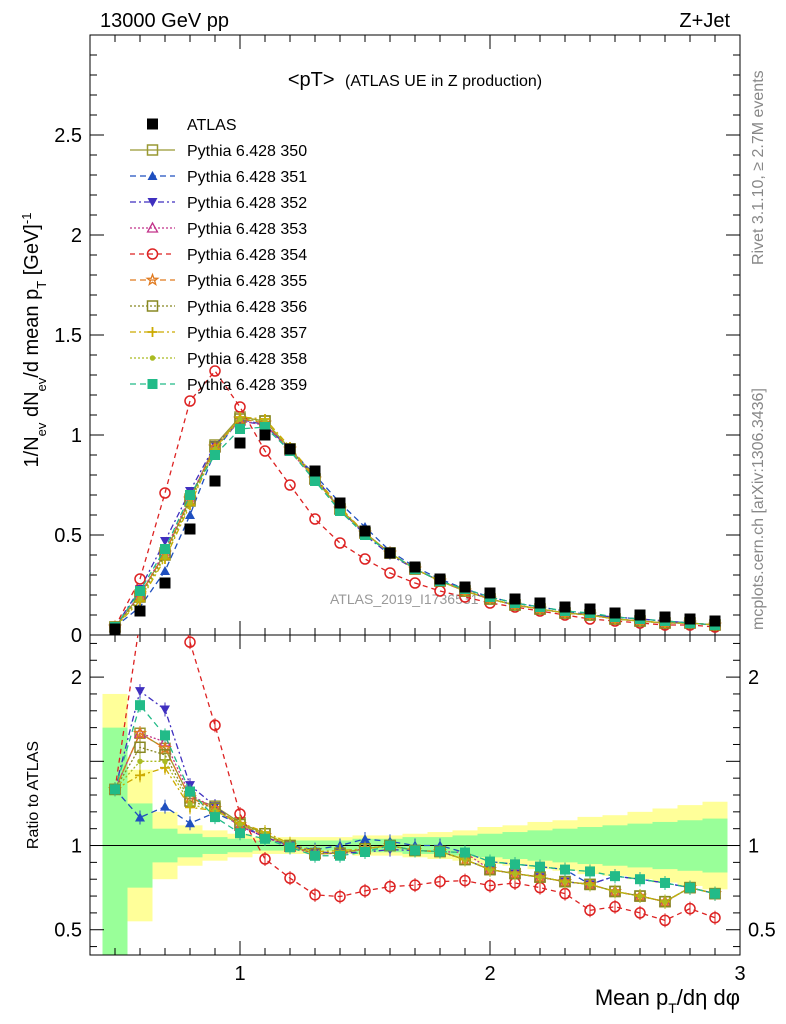 This screenshot has height=1024, width=786. I want to click on legend-item: ATLAS, so click(192, 125).